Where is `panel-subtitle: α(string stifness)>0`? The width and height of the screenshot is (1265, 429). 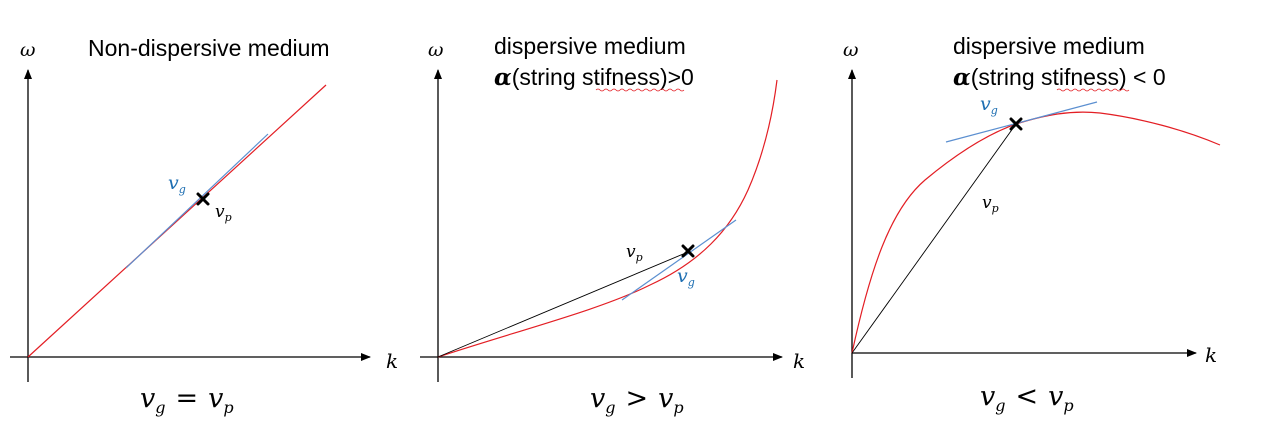 panel-subtitle: α(string stifness)>0 is located at coordinates (594, 77).